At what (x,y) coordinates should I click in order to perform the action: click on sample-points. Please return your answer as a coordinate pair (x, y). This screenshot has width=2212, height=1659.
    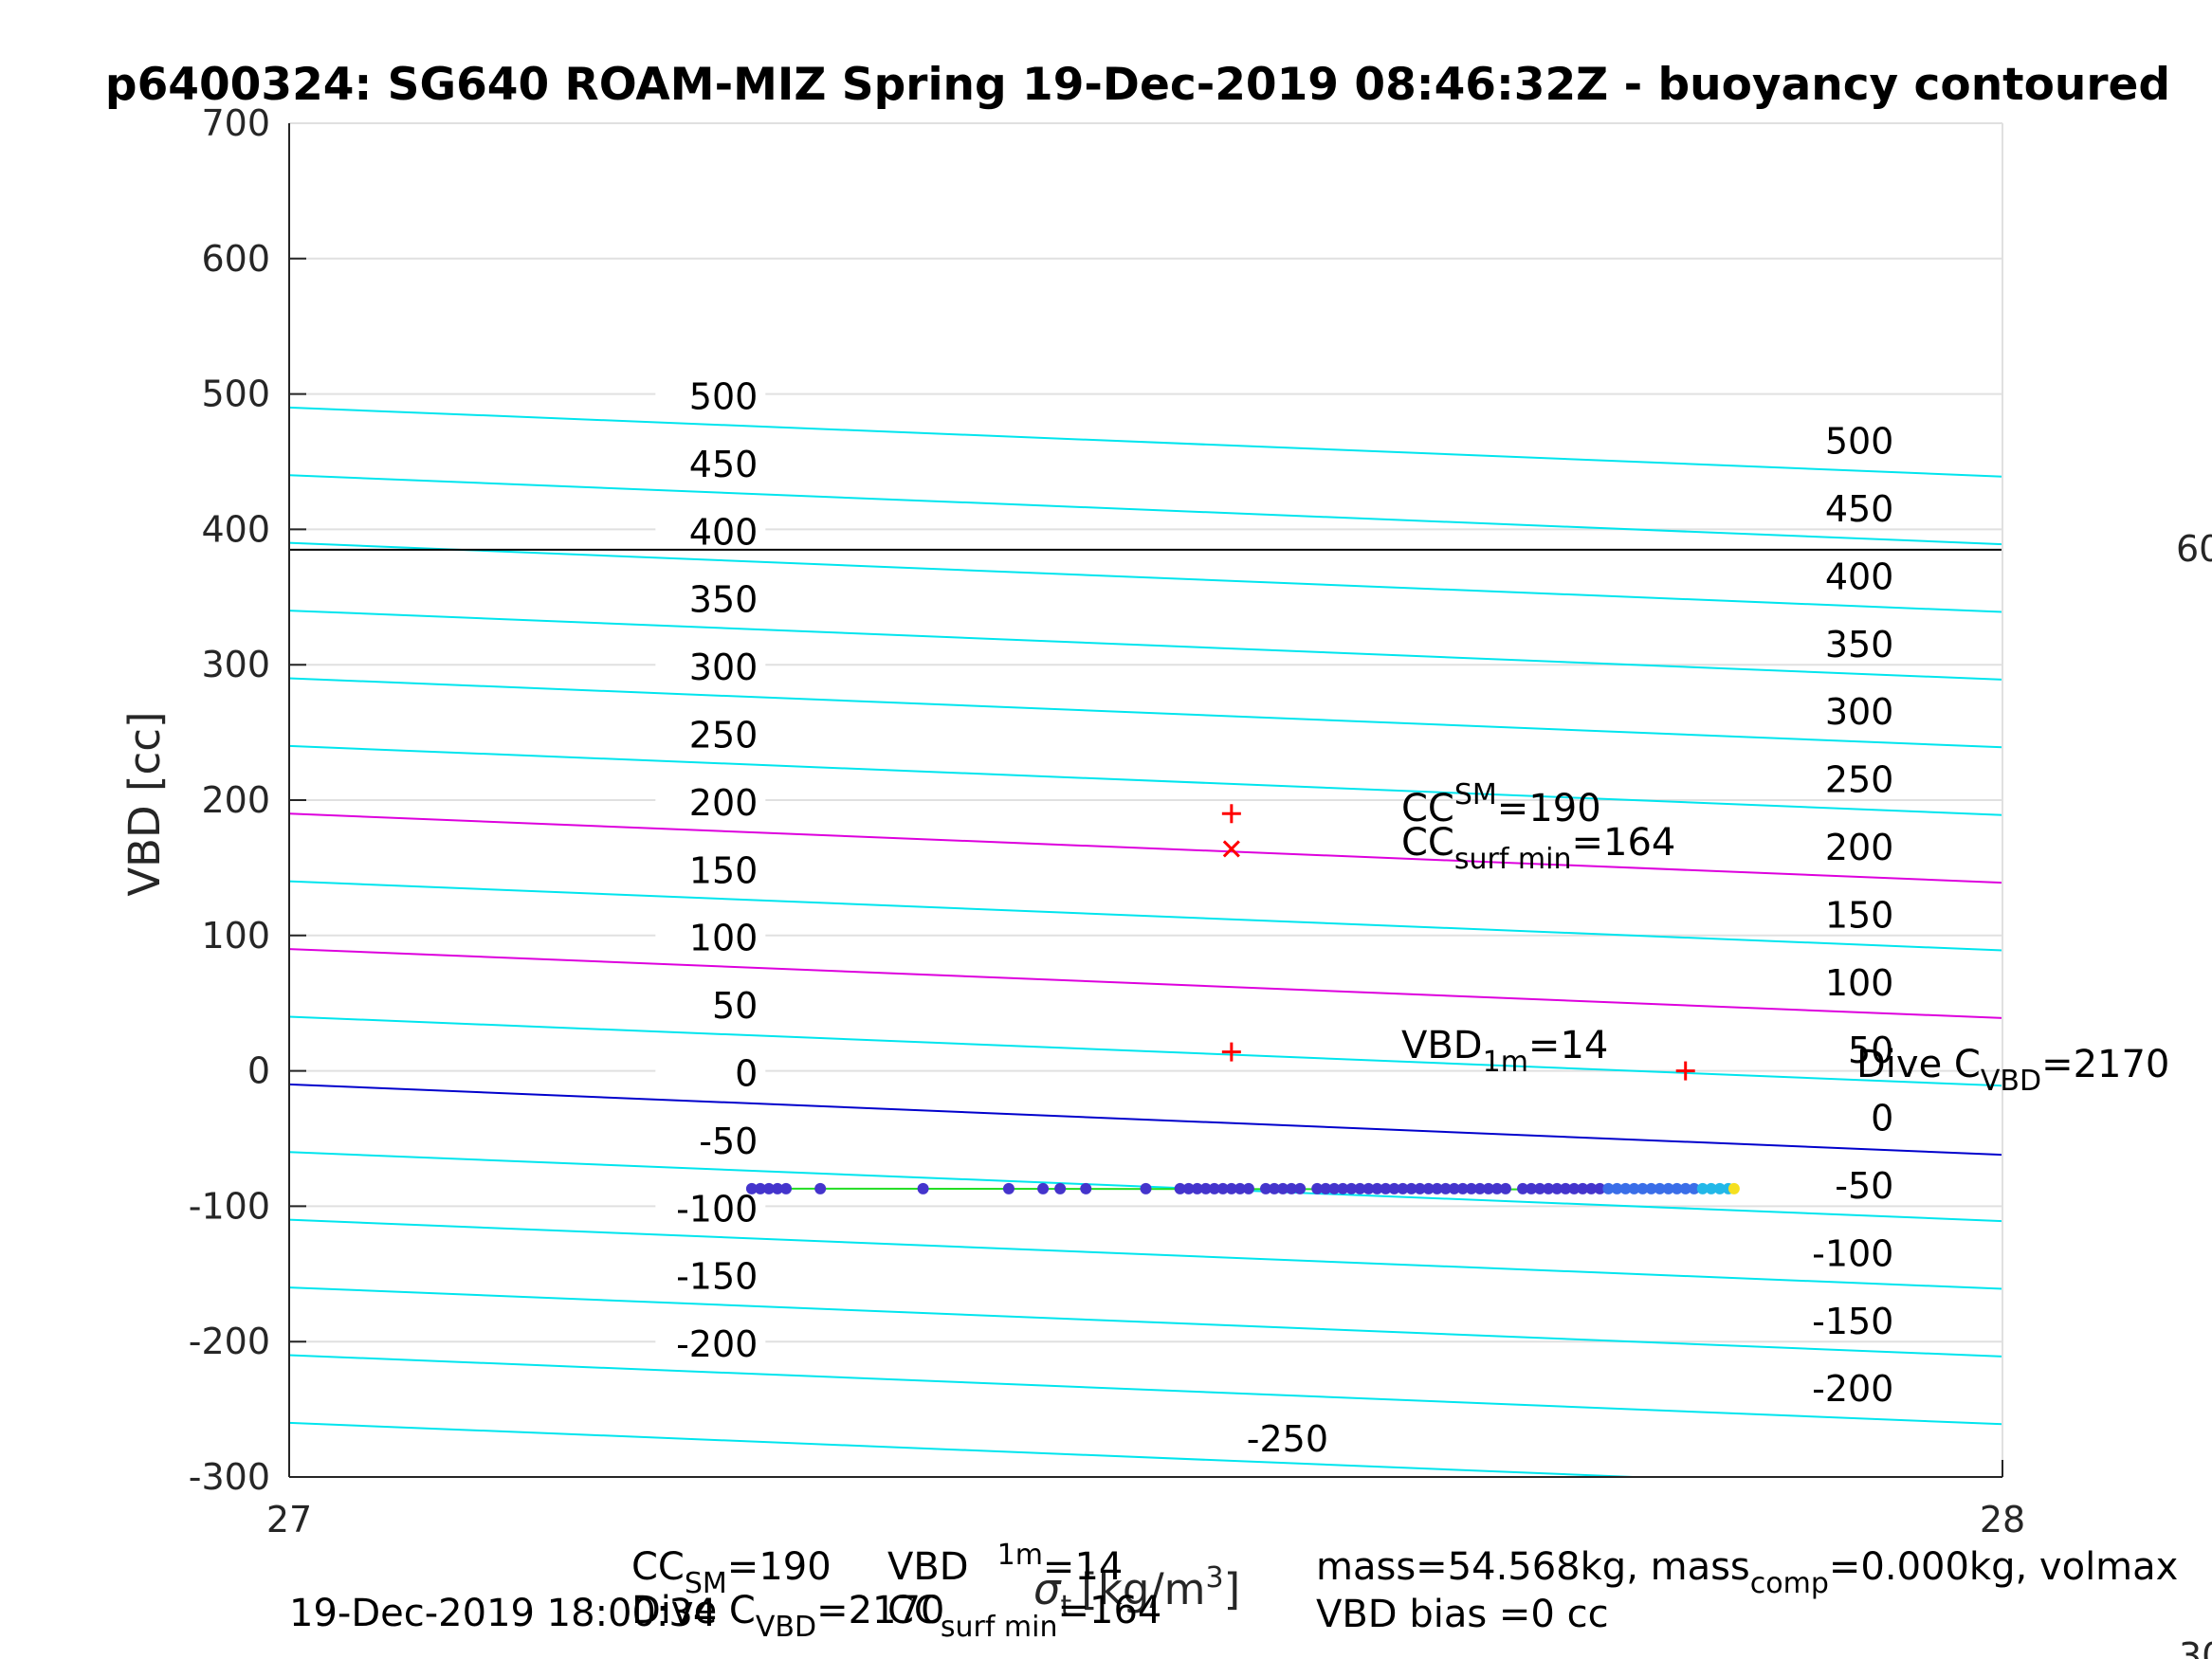
    Looking at the image, I should click on (1242, 1188).